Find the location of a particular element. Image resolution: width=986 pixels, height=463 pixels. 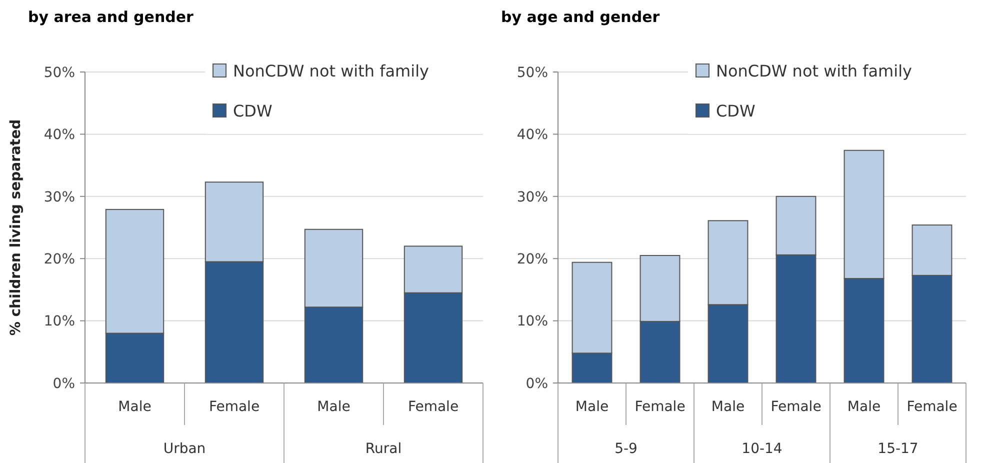

y-axis-title: % children living separated is located at coordinates (16, 227).